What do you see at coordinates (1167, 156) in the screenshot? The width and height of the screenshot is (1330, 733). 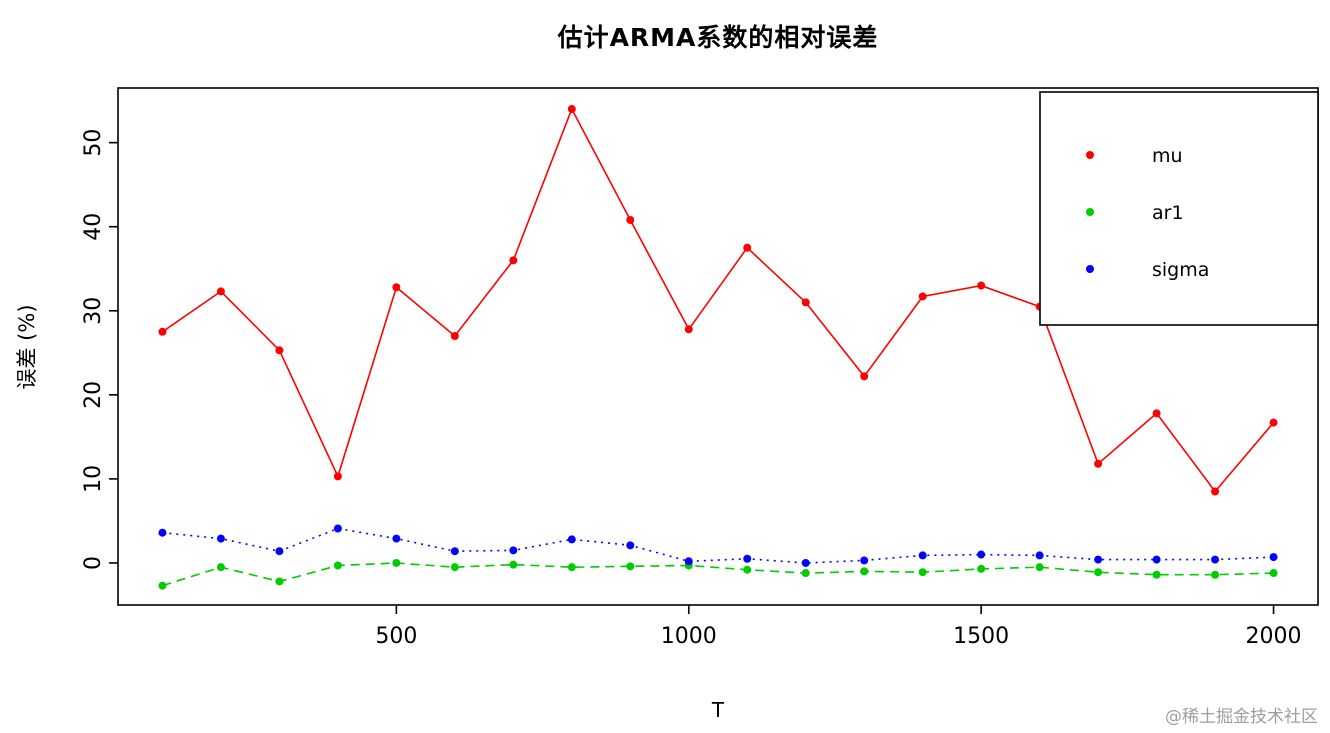 I see `legend-label-mu: mu` at bounding box center [1167, 156].